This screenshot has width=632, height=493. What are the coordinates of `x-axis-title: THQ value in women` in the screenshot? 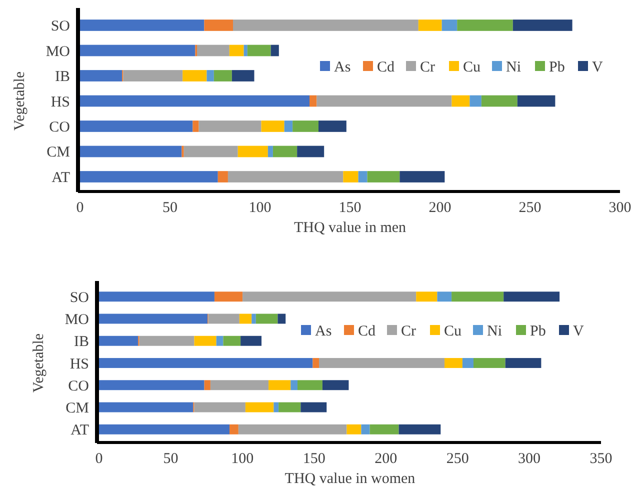 It's located at (350, 479).